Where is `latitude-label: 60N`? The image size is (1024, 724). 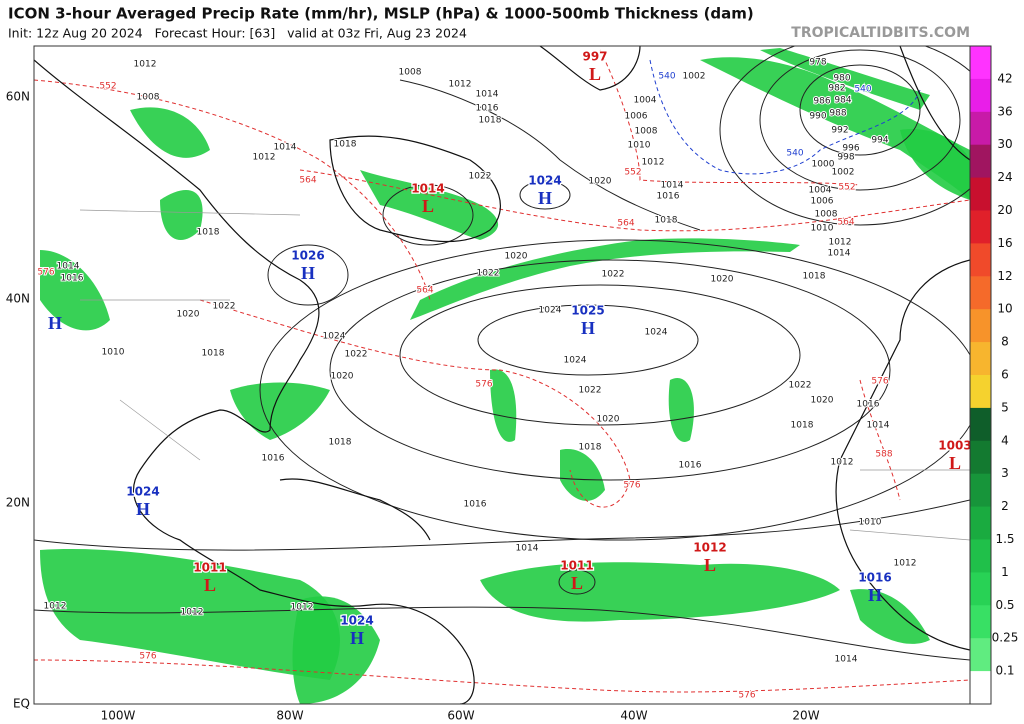
latitude-label: 60N is located at coordinates (18, 97).